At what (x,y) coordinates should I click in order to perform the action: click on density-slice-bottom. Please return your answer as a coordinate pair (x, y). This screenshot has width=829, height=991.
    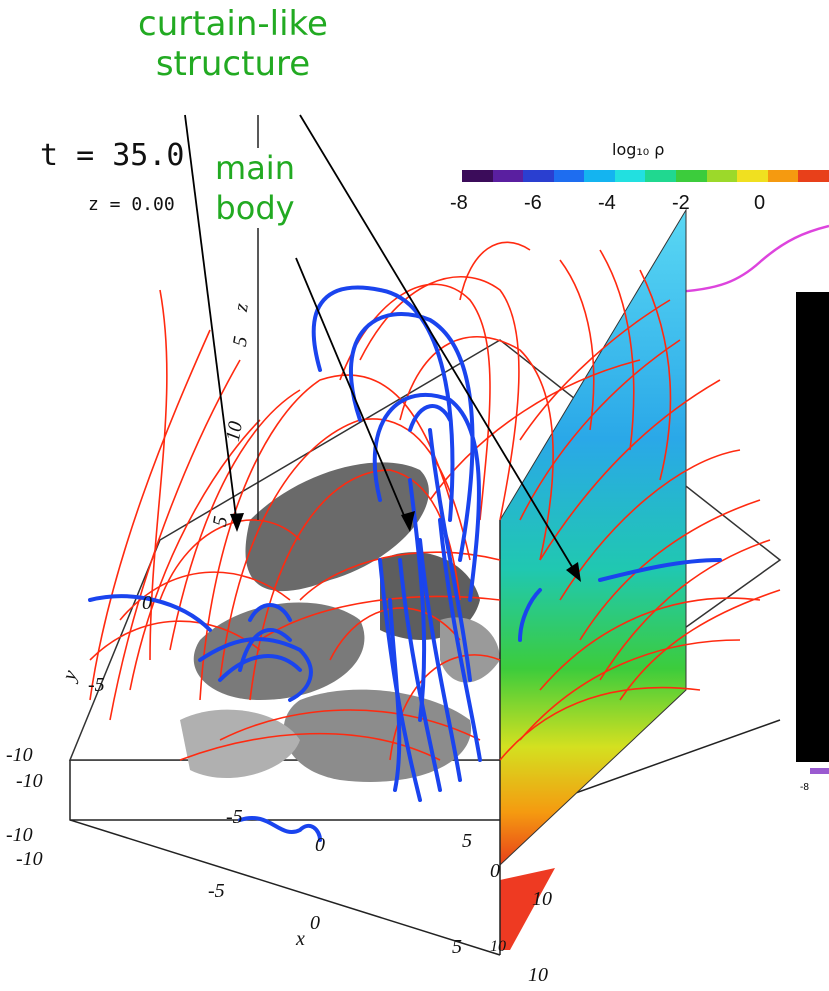
    Looking at the image, I should click on (527, 909).